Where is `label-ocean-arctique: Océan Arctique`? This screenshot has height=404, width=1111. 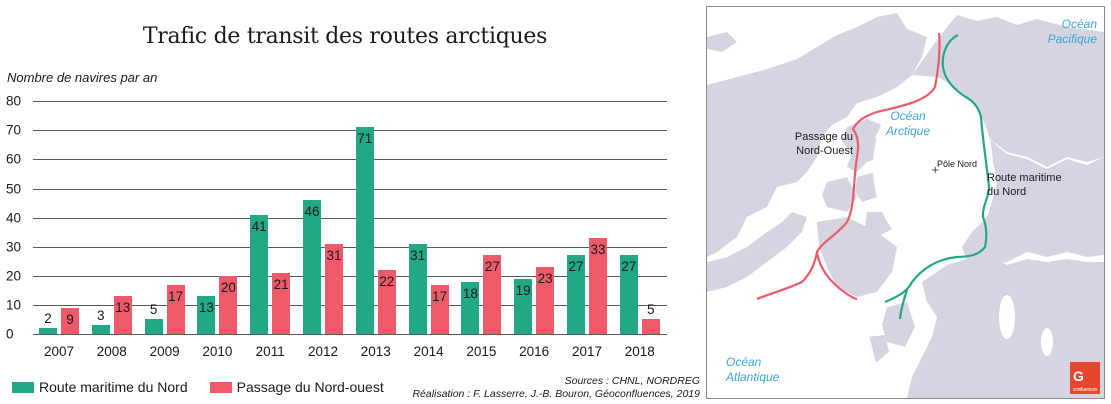 label-ocean-arctique: Océan Arctique is located at coordinates (908, 123).